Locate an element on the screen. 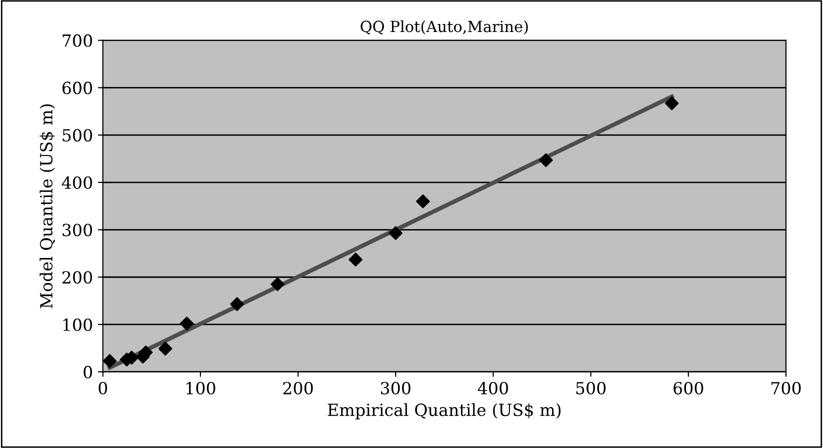 The width and height of the screenshot is (823, 448). x-axis-title: Empirical Quantile (US$ m) is located at coordinates (444, 411).